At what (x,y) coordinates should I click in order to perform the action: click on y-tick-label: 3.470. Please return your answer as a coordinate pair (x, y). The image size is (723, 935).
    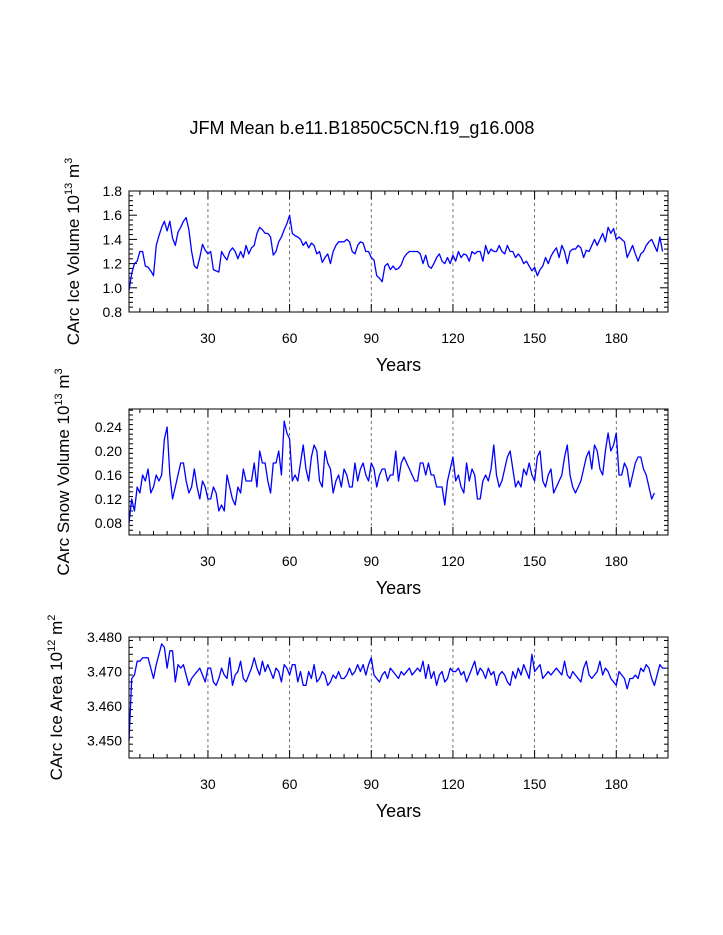
    Looking at the image, I should click on (104, 672).